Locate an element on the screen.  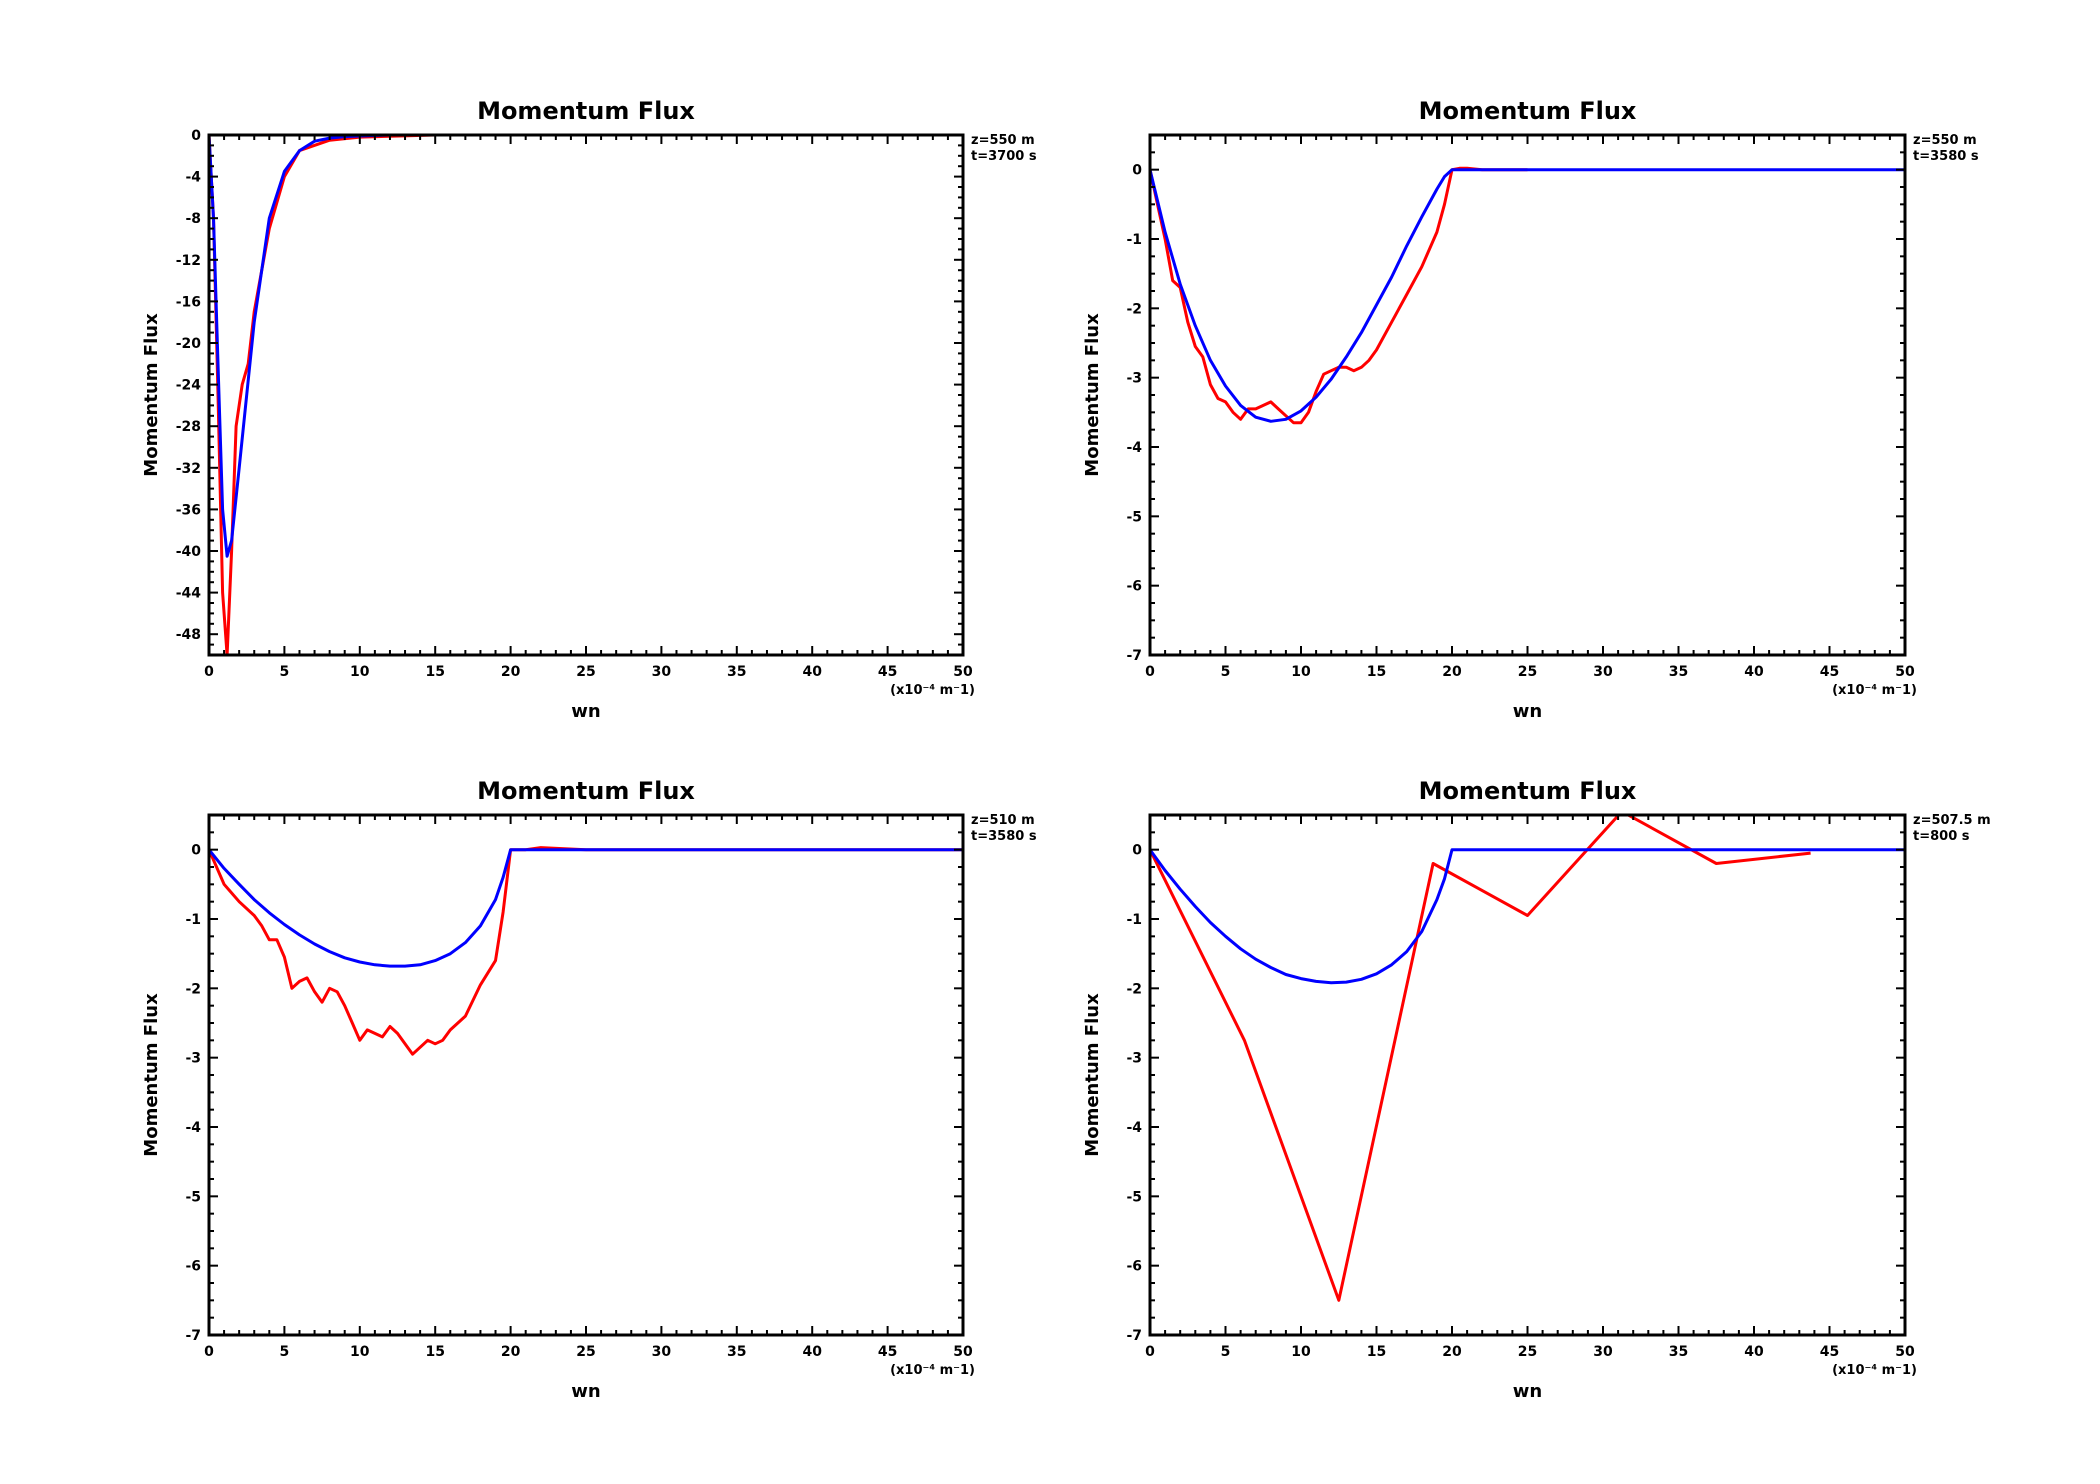
y-tick-label: -48 is located at coordinates (188, 635).